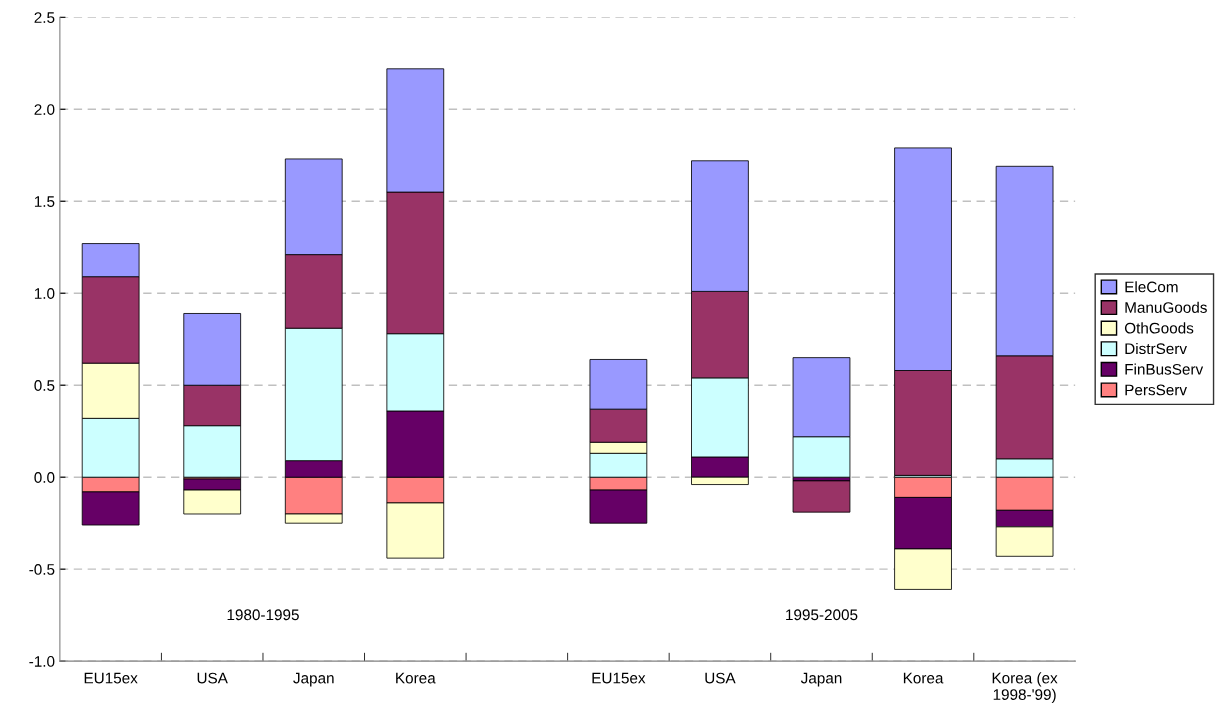  I want to click on y-tick-label: -0.5, so click(42, 569).